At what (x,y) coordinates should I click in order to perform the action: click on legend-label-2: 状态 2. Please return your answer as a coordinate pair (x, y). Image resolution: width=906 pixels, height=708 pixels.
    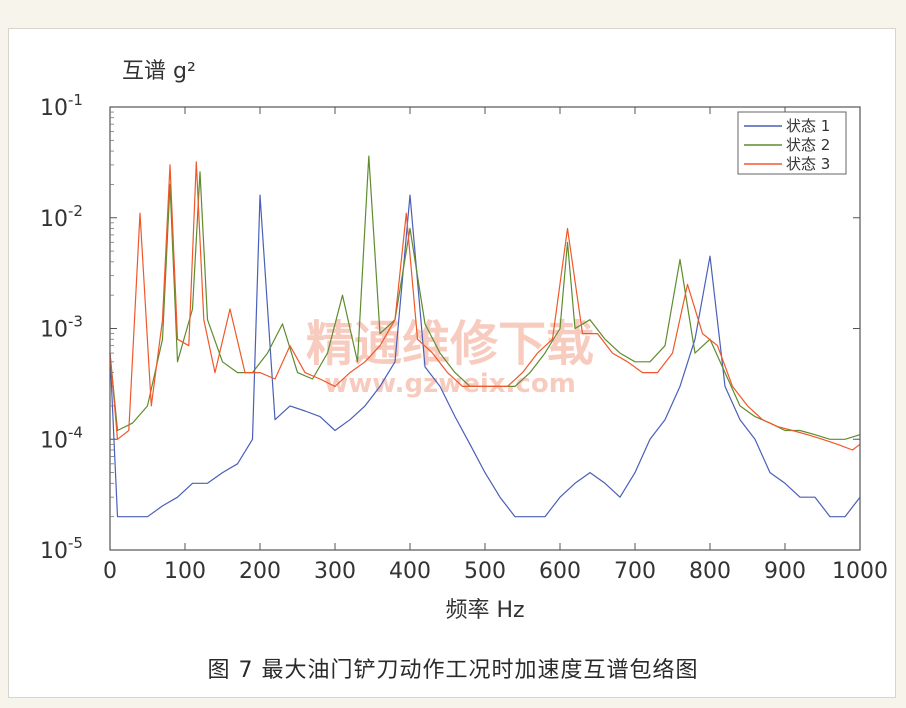
    Looking at the image, I should click on (808, 145).